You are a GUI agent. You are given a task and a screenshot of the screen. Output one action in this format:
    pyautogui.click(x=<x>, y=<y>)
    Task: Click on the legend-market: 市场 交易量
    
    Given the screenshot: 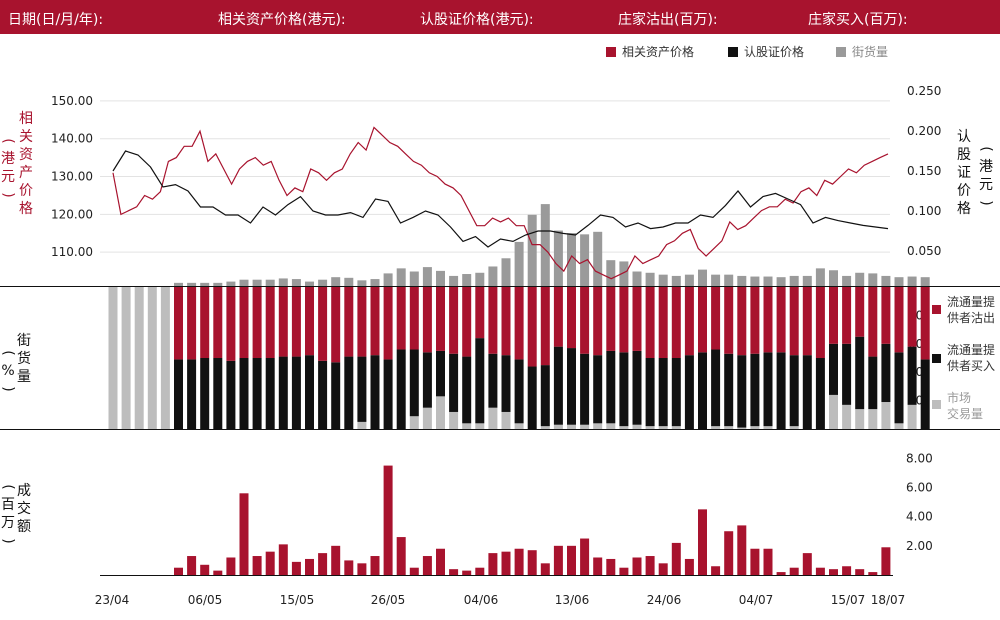 What is the action you would take?
    pyautogui.click(x=965, y=406)
    